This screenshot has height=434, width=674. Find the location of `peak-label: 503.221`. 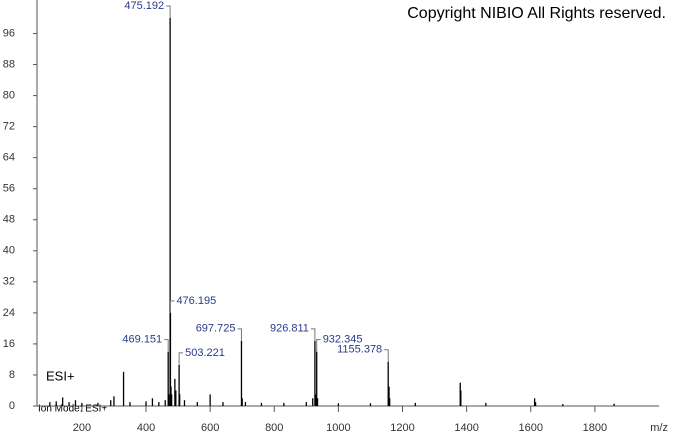

peak-label: 503.221 is located at coordinates (205, 353).